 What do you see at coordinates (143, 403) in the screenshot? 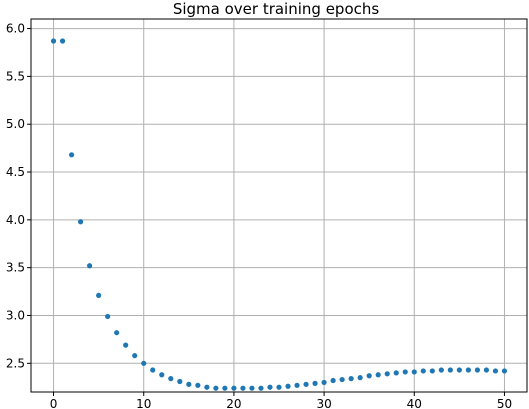
I see `x-tick-label: 10` at bounding box center [143, 403].